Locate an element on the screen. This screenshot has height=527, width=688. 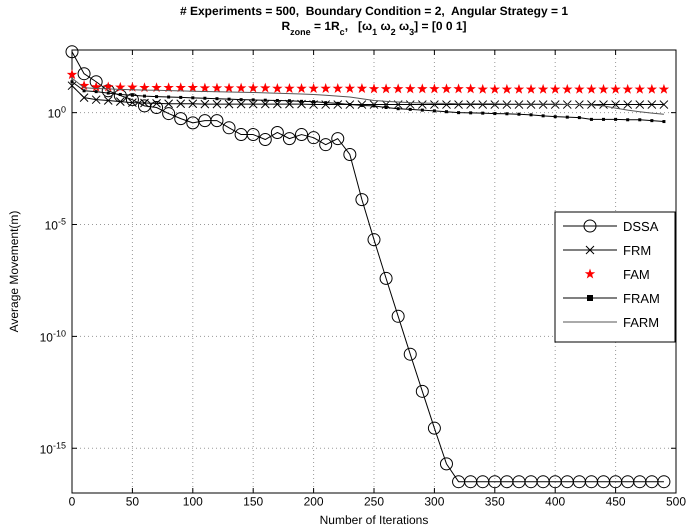
y-tick-label: 10$^{-10}$ is located at coordinates (53, 336).